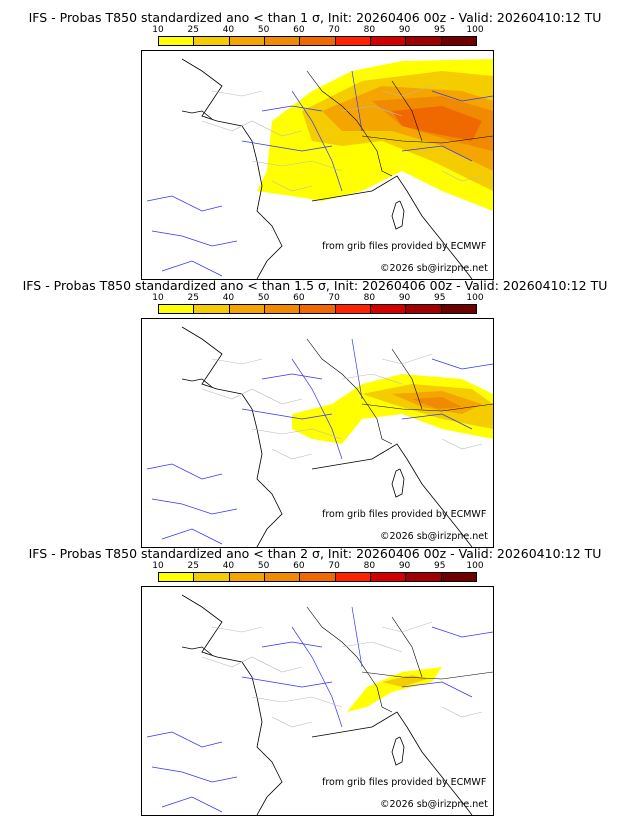  I want to click on colorbar-tick-label: 60, so click(299, 298).